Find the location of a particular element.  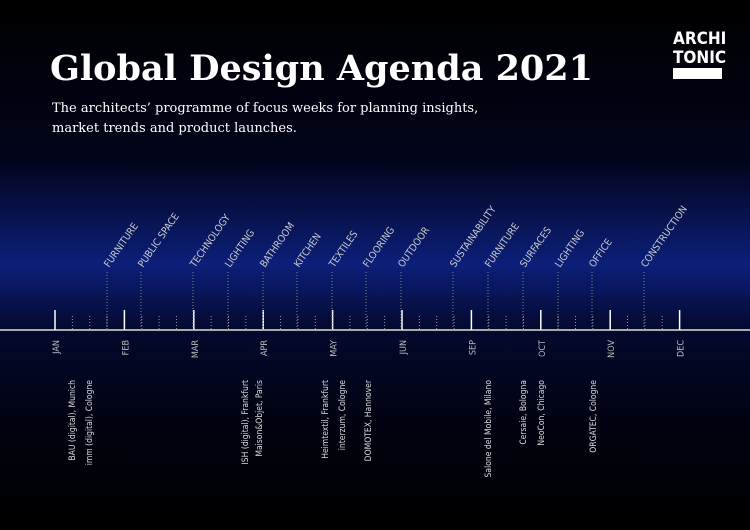

event-label: NeoCon, Chicago is located at coordinates (542, 413).